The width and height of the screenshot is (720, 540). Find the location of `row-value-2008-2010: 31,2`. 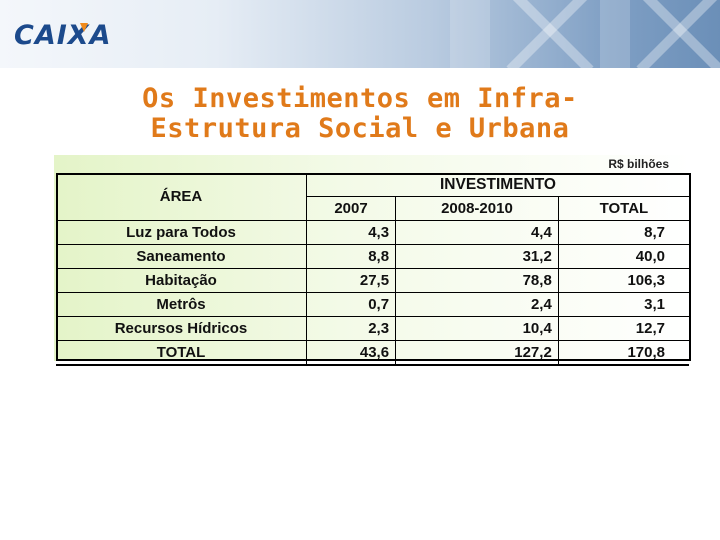

row-value-2008-2010: 31,2 is located at coordinates (477, 256).